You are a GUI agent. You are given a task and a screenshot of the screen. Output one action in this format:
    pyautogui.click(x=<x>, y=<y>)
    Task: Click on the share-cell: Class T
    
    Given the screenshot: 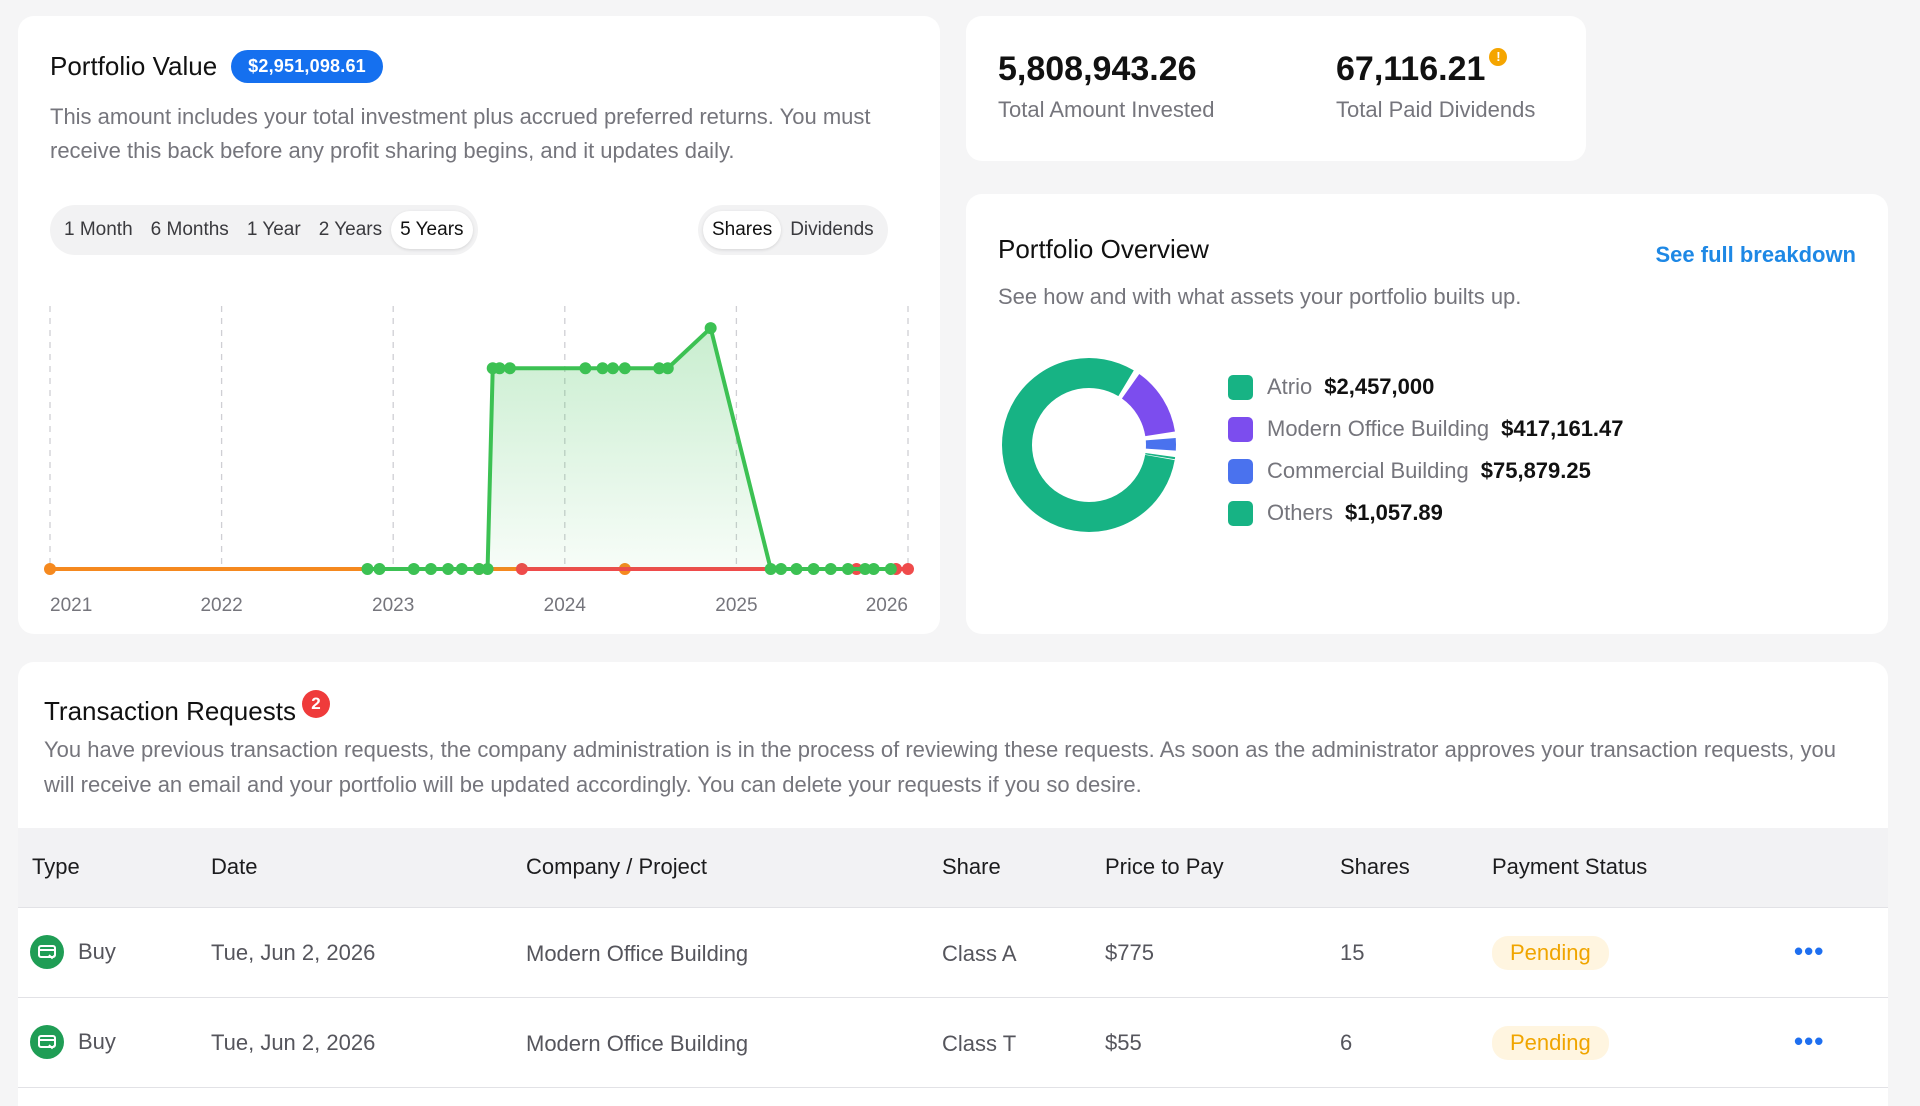 What is the action you would take?
    pyautogui.click(x=979, y=1043)
    